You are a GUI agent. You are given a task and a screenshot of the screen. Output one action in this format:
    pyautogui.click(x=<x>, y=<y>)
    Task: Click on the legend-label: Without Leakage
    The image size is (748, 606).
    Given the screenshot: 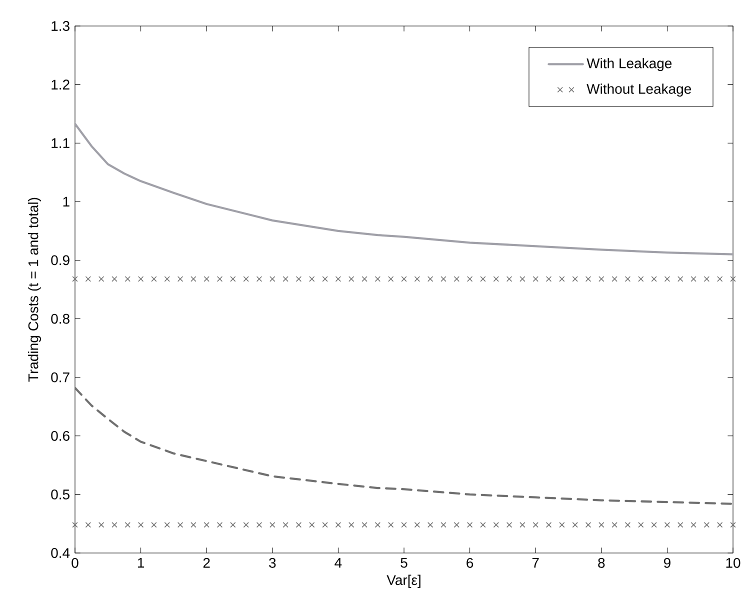 What is the action you would take?
    pyautogui.click(x=639, y=90)
    